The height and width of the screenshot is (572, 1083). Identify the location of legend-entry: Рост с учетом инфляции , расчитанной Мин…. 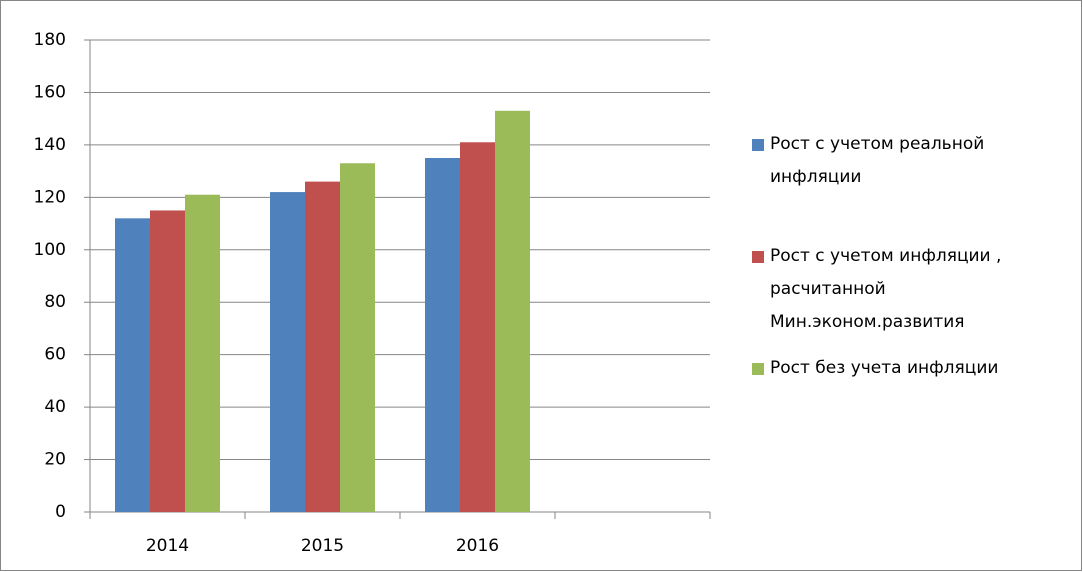
(907, 289).